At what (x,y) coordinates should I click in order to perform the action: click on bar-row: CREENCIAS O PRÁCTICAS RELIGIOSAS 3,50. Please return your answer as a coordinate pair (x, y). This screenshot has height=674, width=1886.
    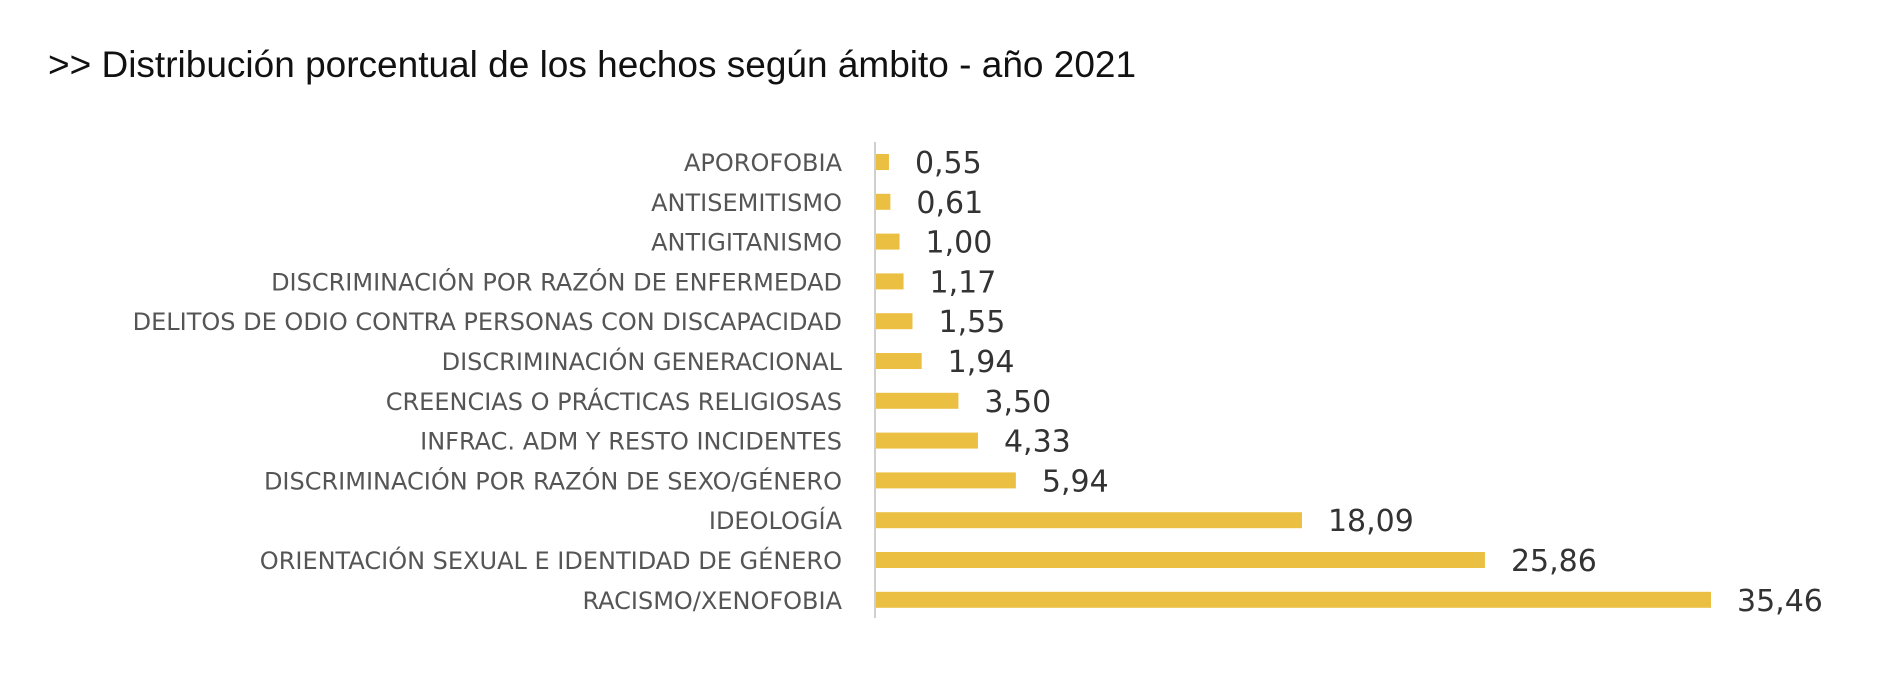
    Looking at the image, I should click on (718, 402).